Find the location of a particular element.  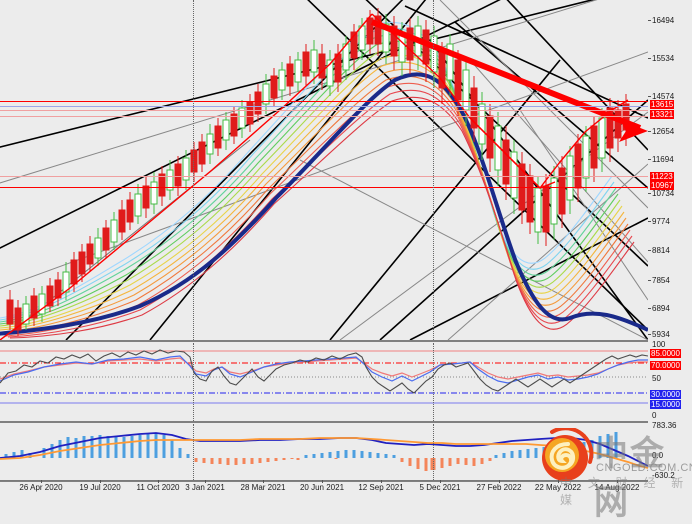

price-badge-13615: 13615 is located at coordinates (662, 104).